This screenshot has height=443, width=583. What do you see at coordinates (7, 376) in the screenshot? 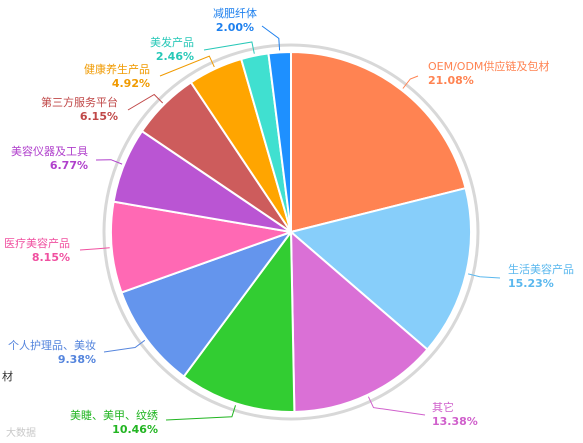
I see `clipped-edge-text: 材` at bounding box center [7, 376].